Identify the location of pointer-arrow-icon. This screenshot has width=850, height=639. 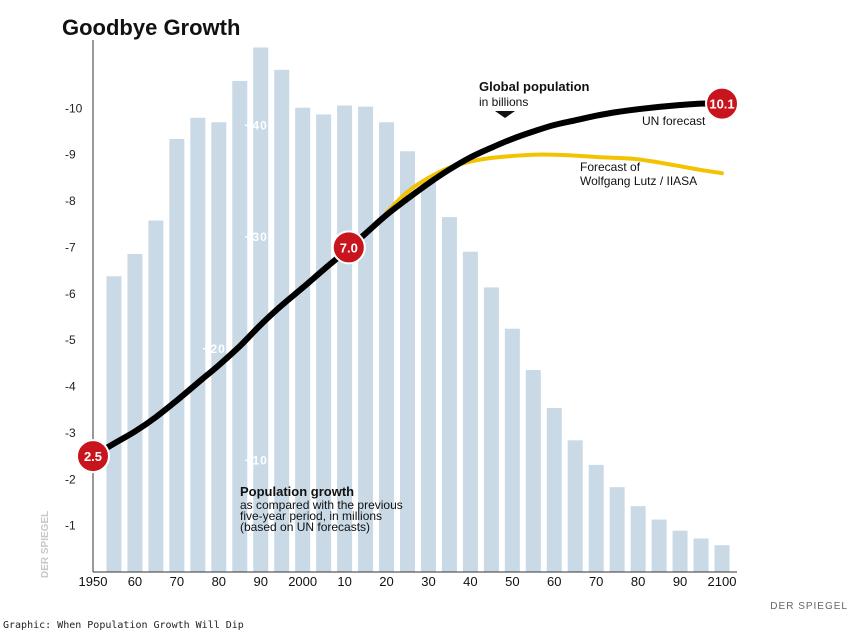
(505, 114).